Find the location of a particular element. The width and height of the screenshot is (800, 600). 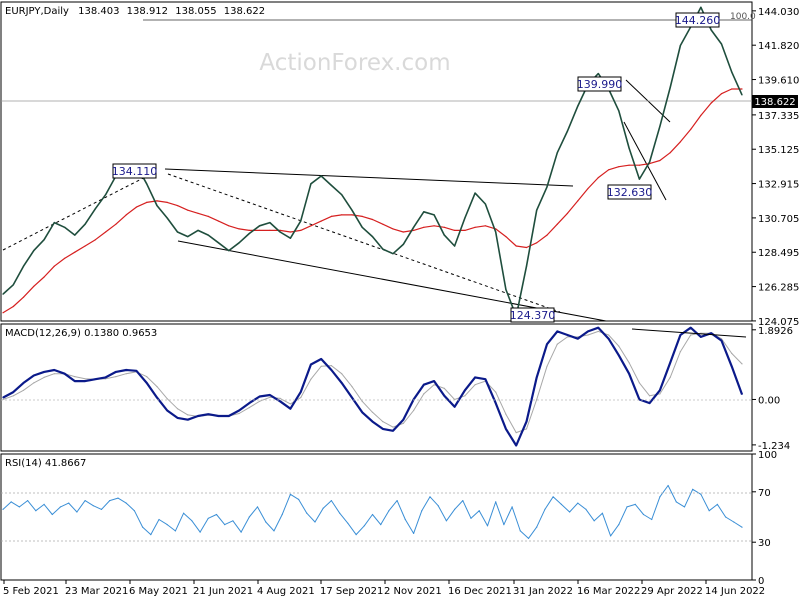

ohlc-open: 138.403 is located at coordinates (98, 11).